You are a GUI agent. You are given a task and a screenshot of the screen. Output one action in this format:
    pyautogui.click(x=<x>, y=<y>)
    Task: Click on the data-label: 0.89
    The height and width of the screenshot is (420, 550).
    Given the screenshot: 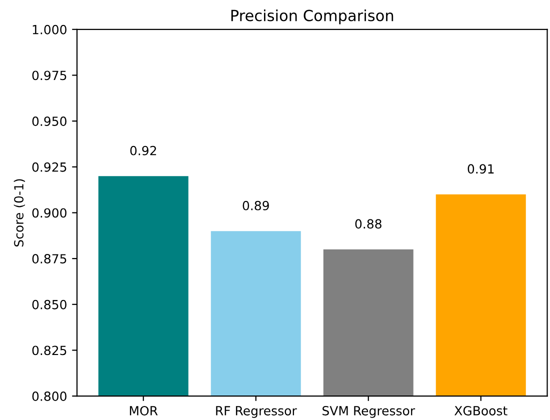 What is the action you would take?
    pyautogui.click(x=255, y=205)
    